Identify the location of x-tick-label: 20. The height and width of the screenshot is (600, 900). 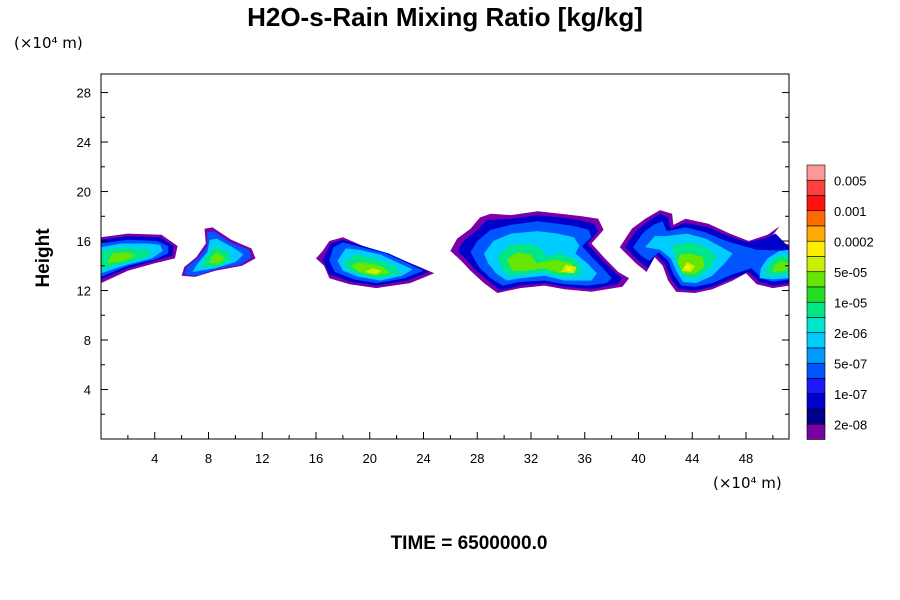
(370, 458).